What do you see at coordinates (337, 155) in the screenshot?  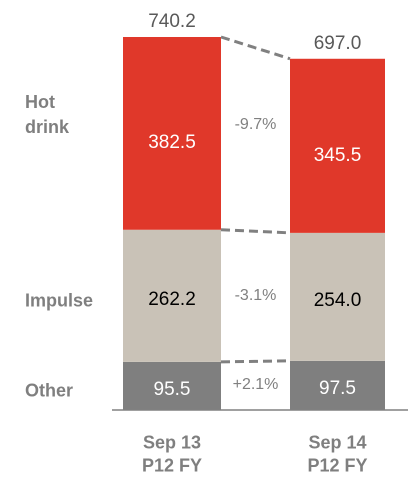 I see `value-label: 345.5` at bounding box center [337, 155].